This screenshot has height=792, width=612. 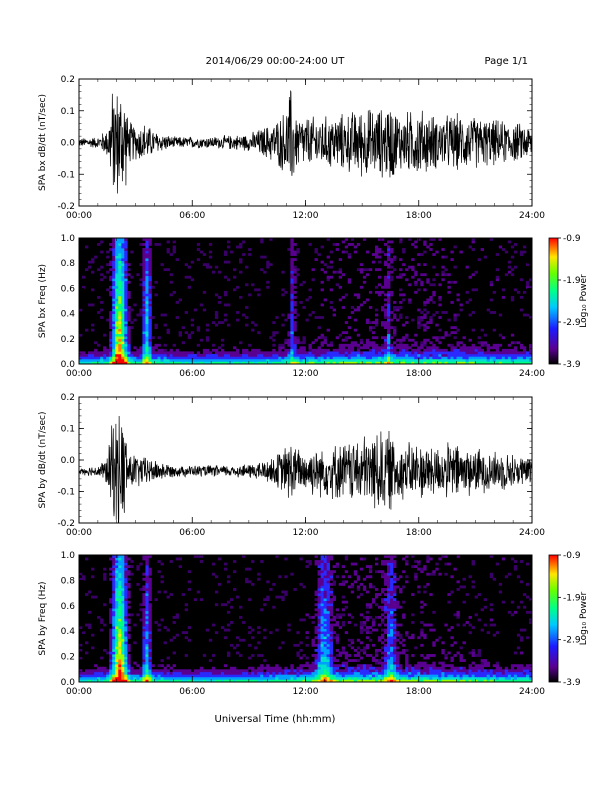 What do you see at coordinates (276, 61) in the screenshot?
I see `figure-title: 2014/06/29 00:00-24:00 UT` at bounding box center [276, 61].